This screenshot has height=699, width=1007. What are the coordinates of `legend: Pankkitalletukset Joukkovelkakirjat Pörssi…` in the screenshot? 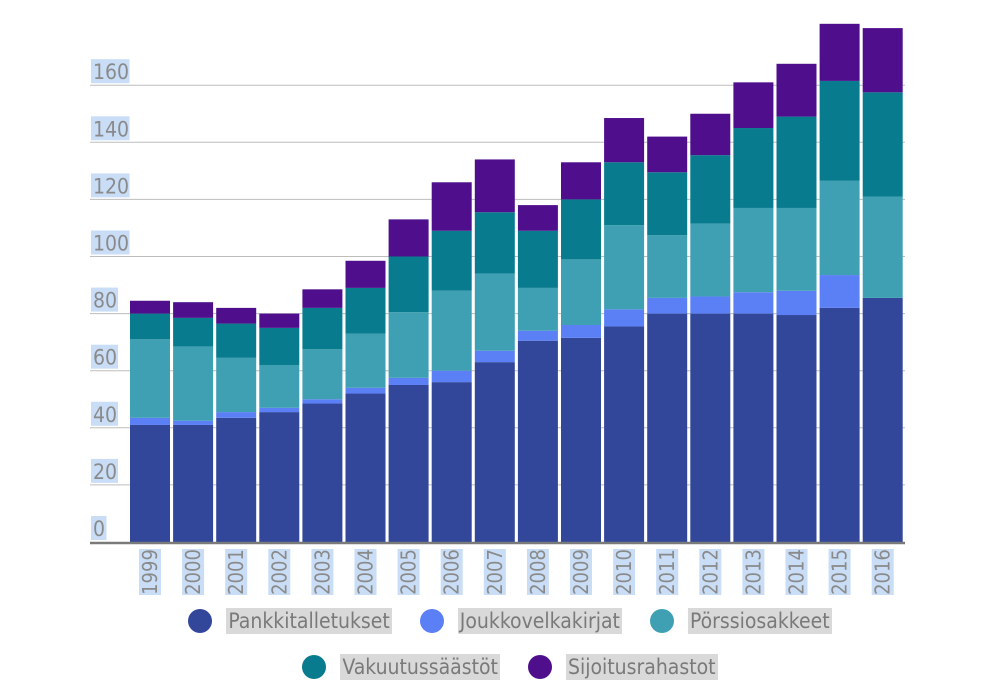 It's located at (510, 644).